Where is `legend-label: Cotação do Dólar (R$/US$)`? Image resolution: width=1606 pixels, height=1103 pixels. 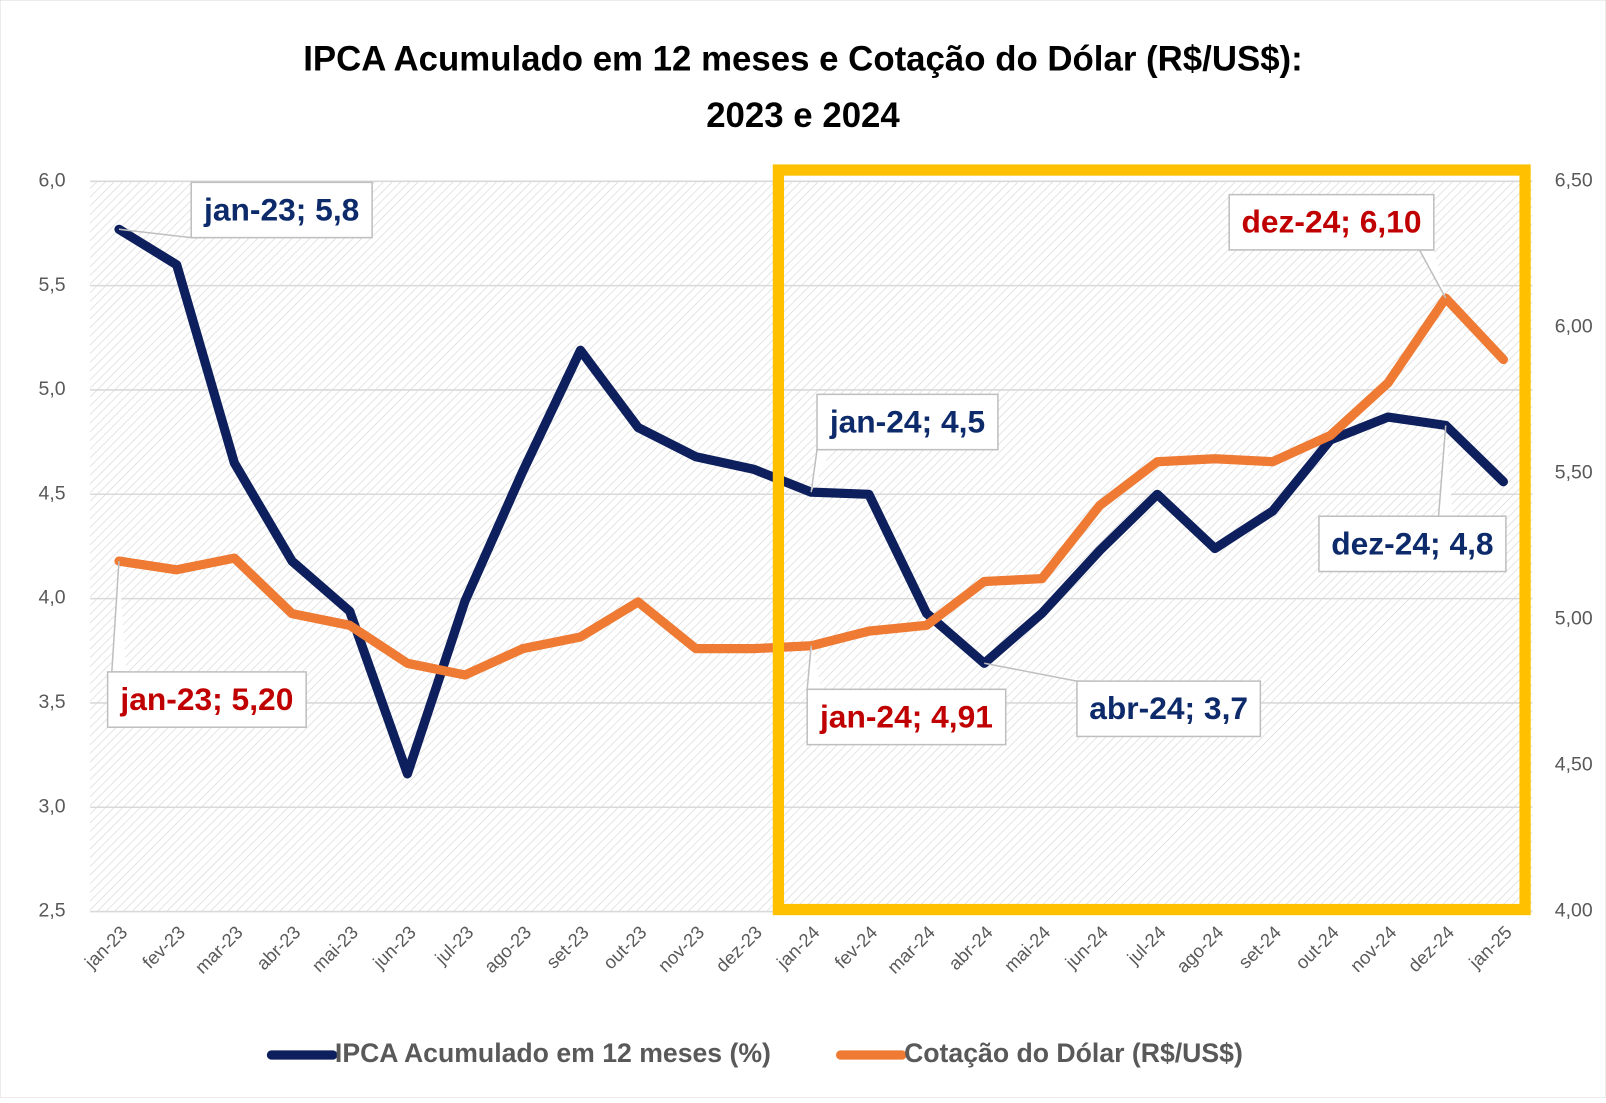 legend-label: Cotação do Dólar (R$/US$) is located at coordinates (1073, 1053).